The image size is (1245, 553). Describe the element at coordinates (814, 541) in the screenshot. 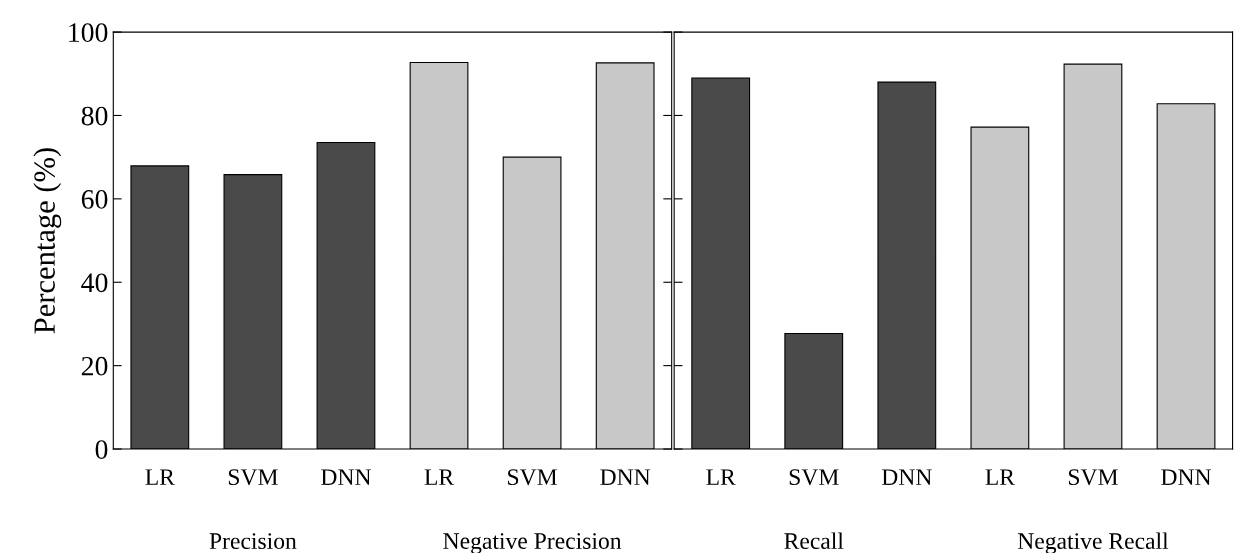

I see `text: Recall` at that location.